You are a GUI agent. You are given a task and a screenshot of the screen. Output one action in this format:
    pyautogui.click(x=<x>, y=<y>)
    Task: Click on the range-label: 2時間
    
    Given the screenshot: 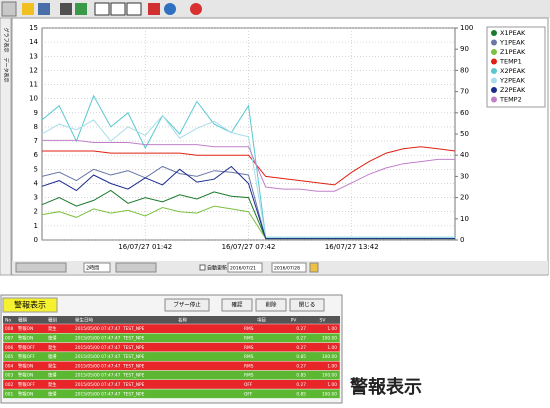 What is the action you would take?
    pyautogui.click(x=92, y=269)
    